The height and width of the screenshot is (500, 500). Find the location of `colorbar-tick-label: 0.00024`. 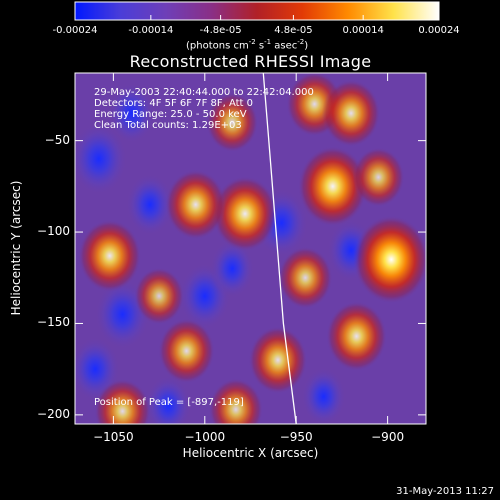

colorbar-tick-label: 0.00024 is located at coordinates (439, 30).